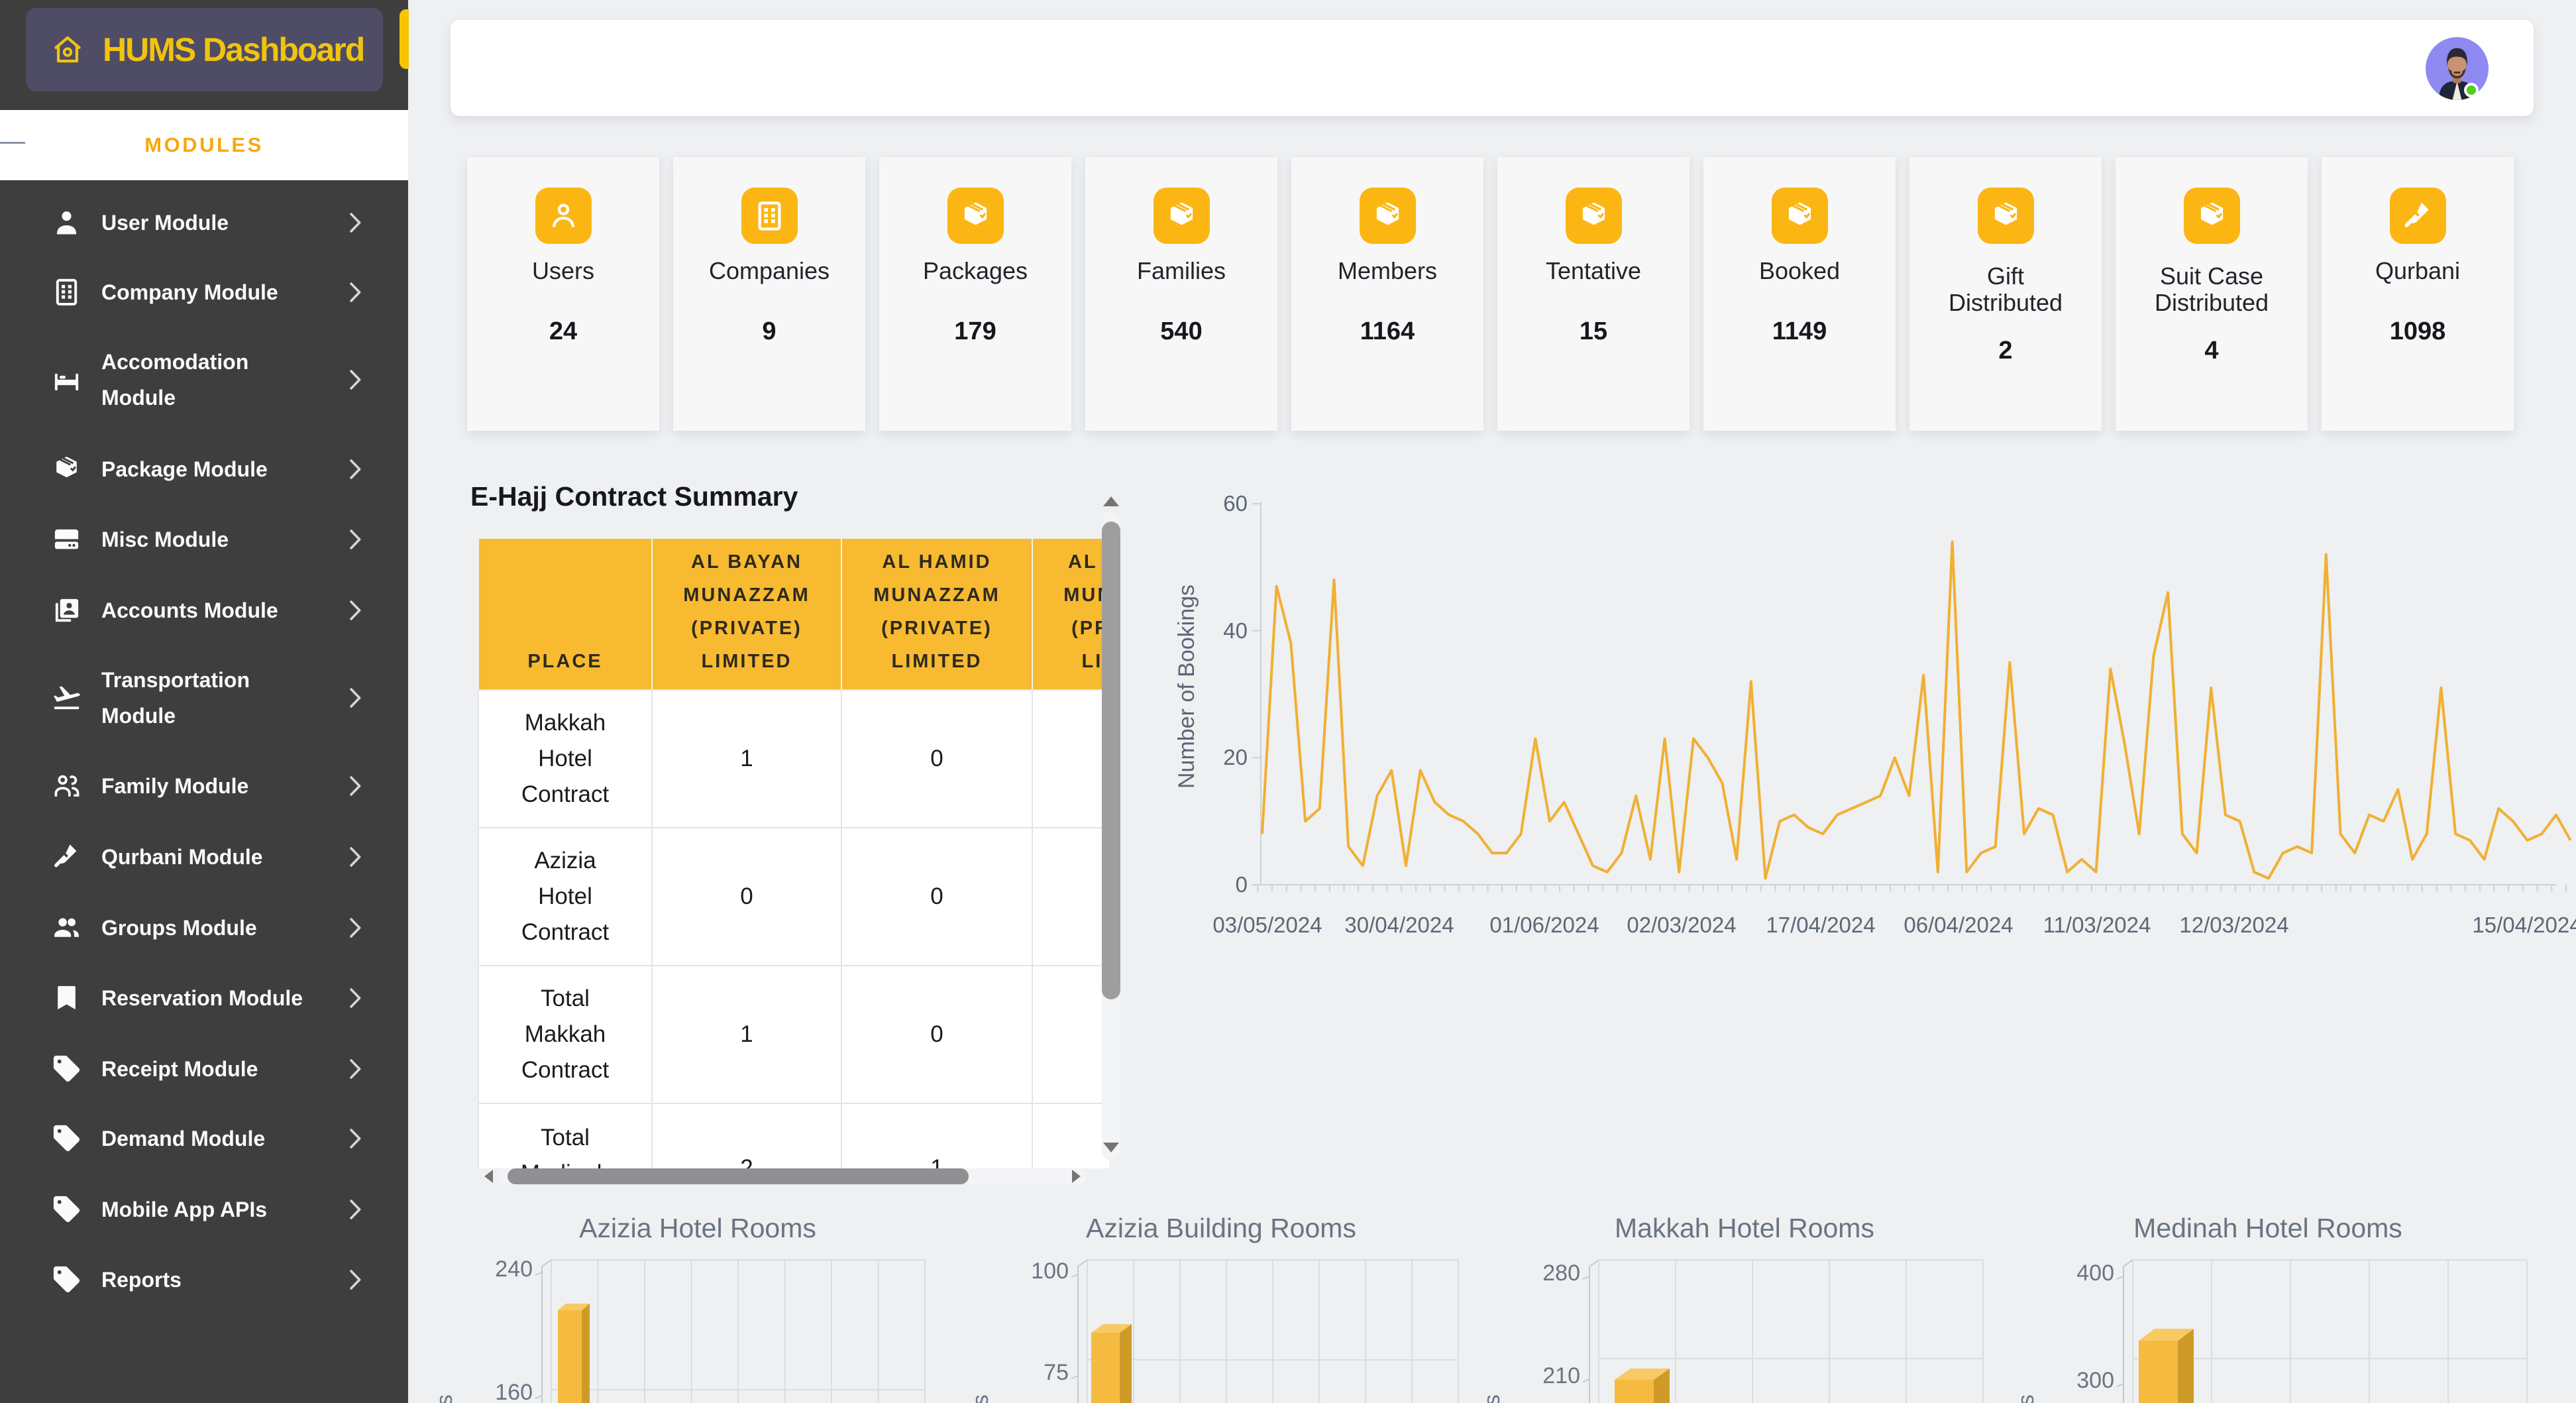 The width and height of the screenshot is (2576, 1403). What do you see at coordinates (2524, 925) in the screenshot?
I see `svg-text: 15/04/2024` at bounding box center [2524, 925].